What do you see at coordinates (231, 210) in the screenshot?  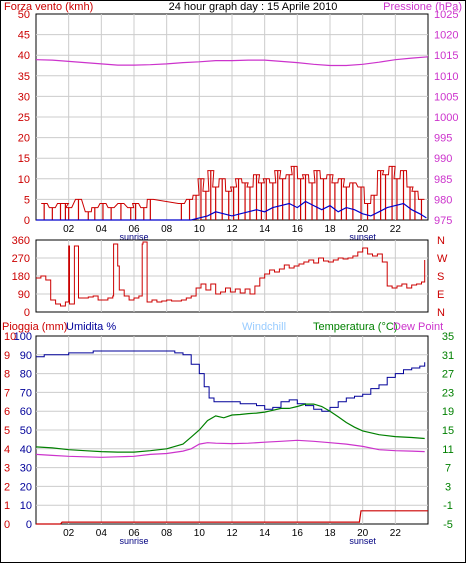 I see `wind-average-line` at bounding box center [231, 210].